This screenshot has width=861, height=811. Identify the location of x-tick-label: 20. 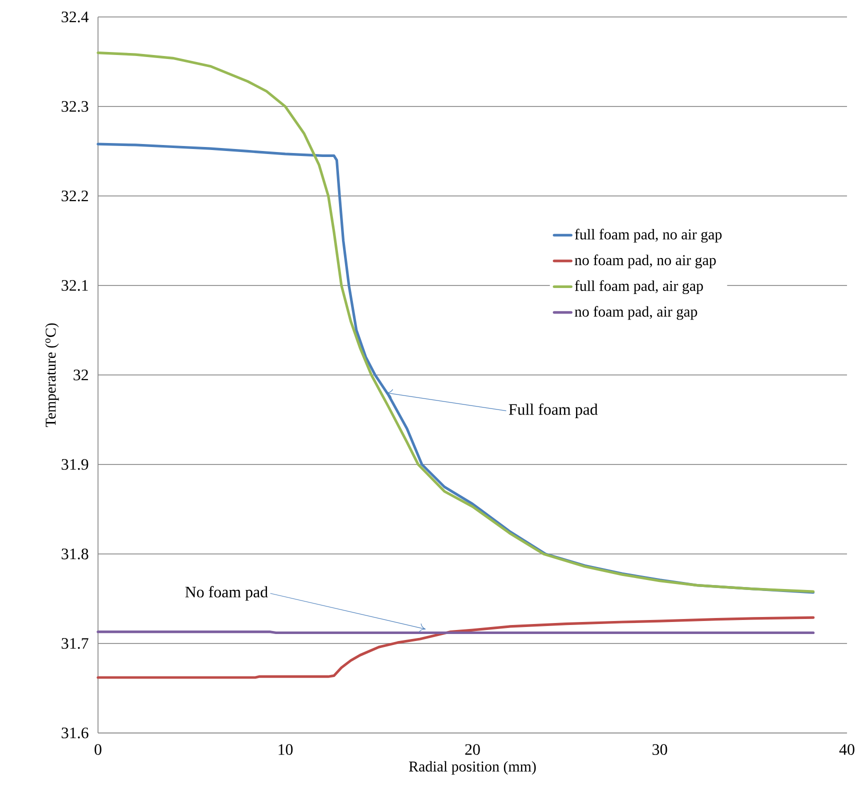
(472, 749).